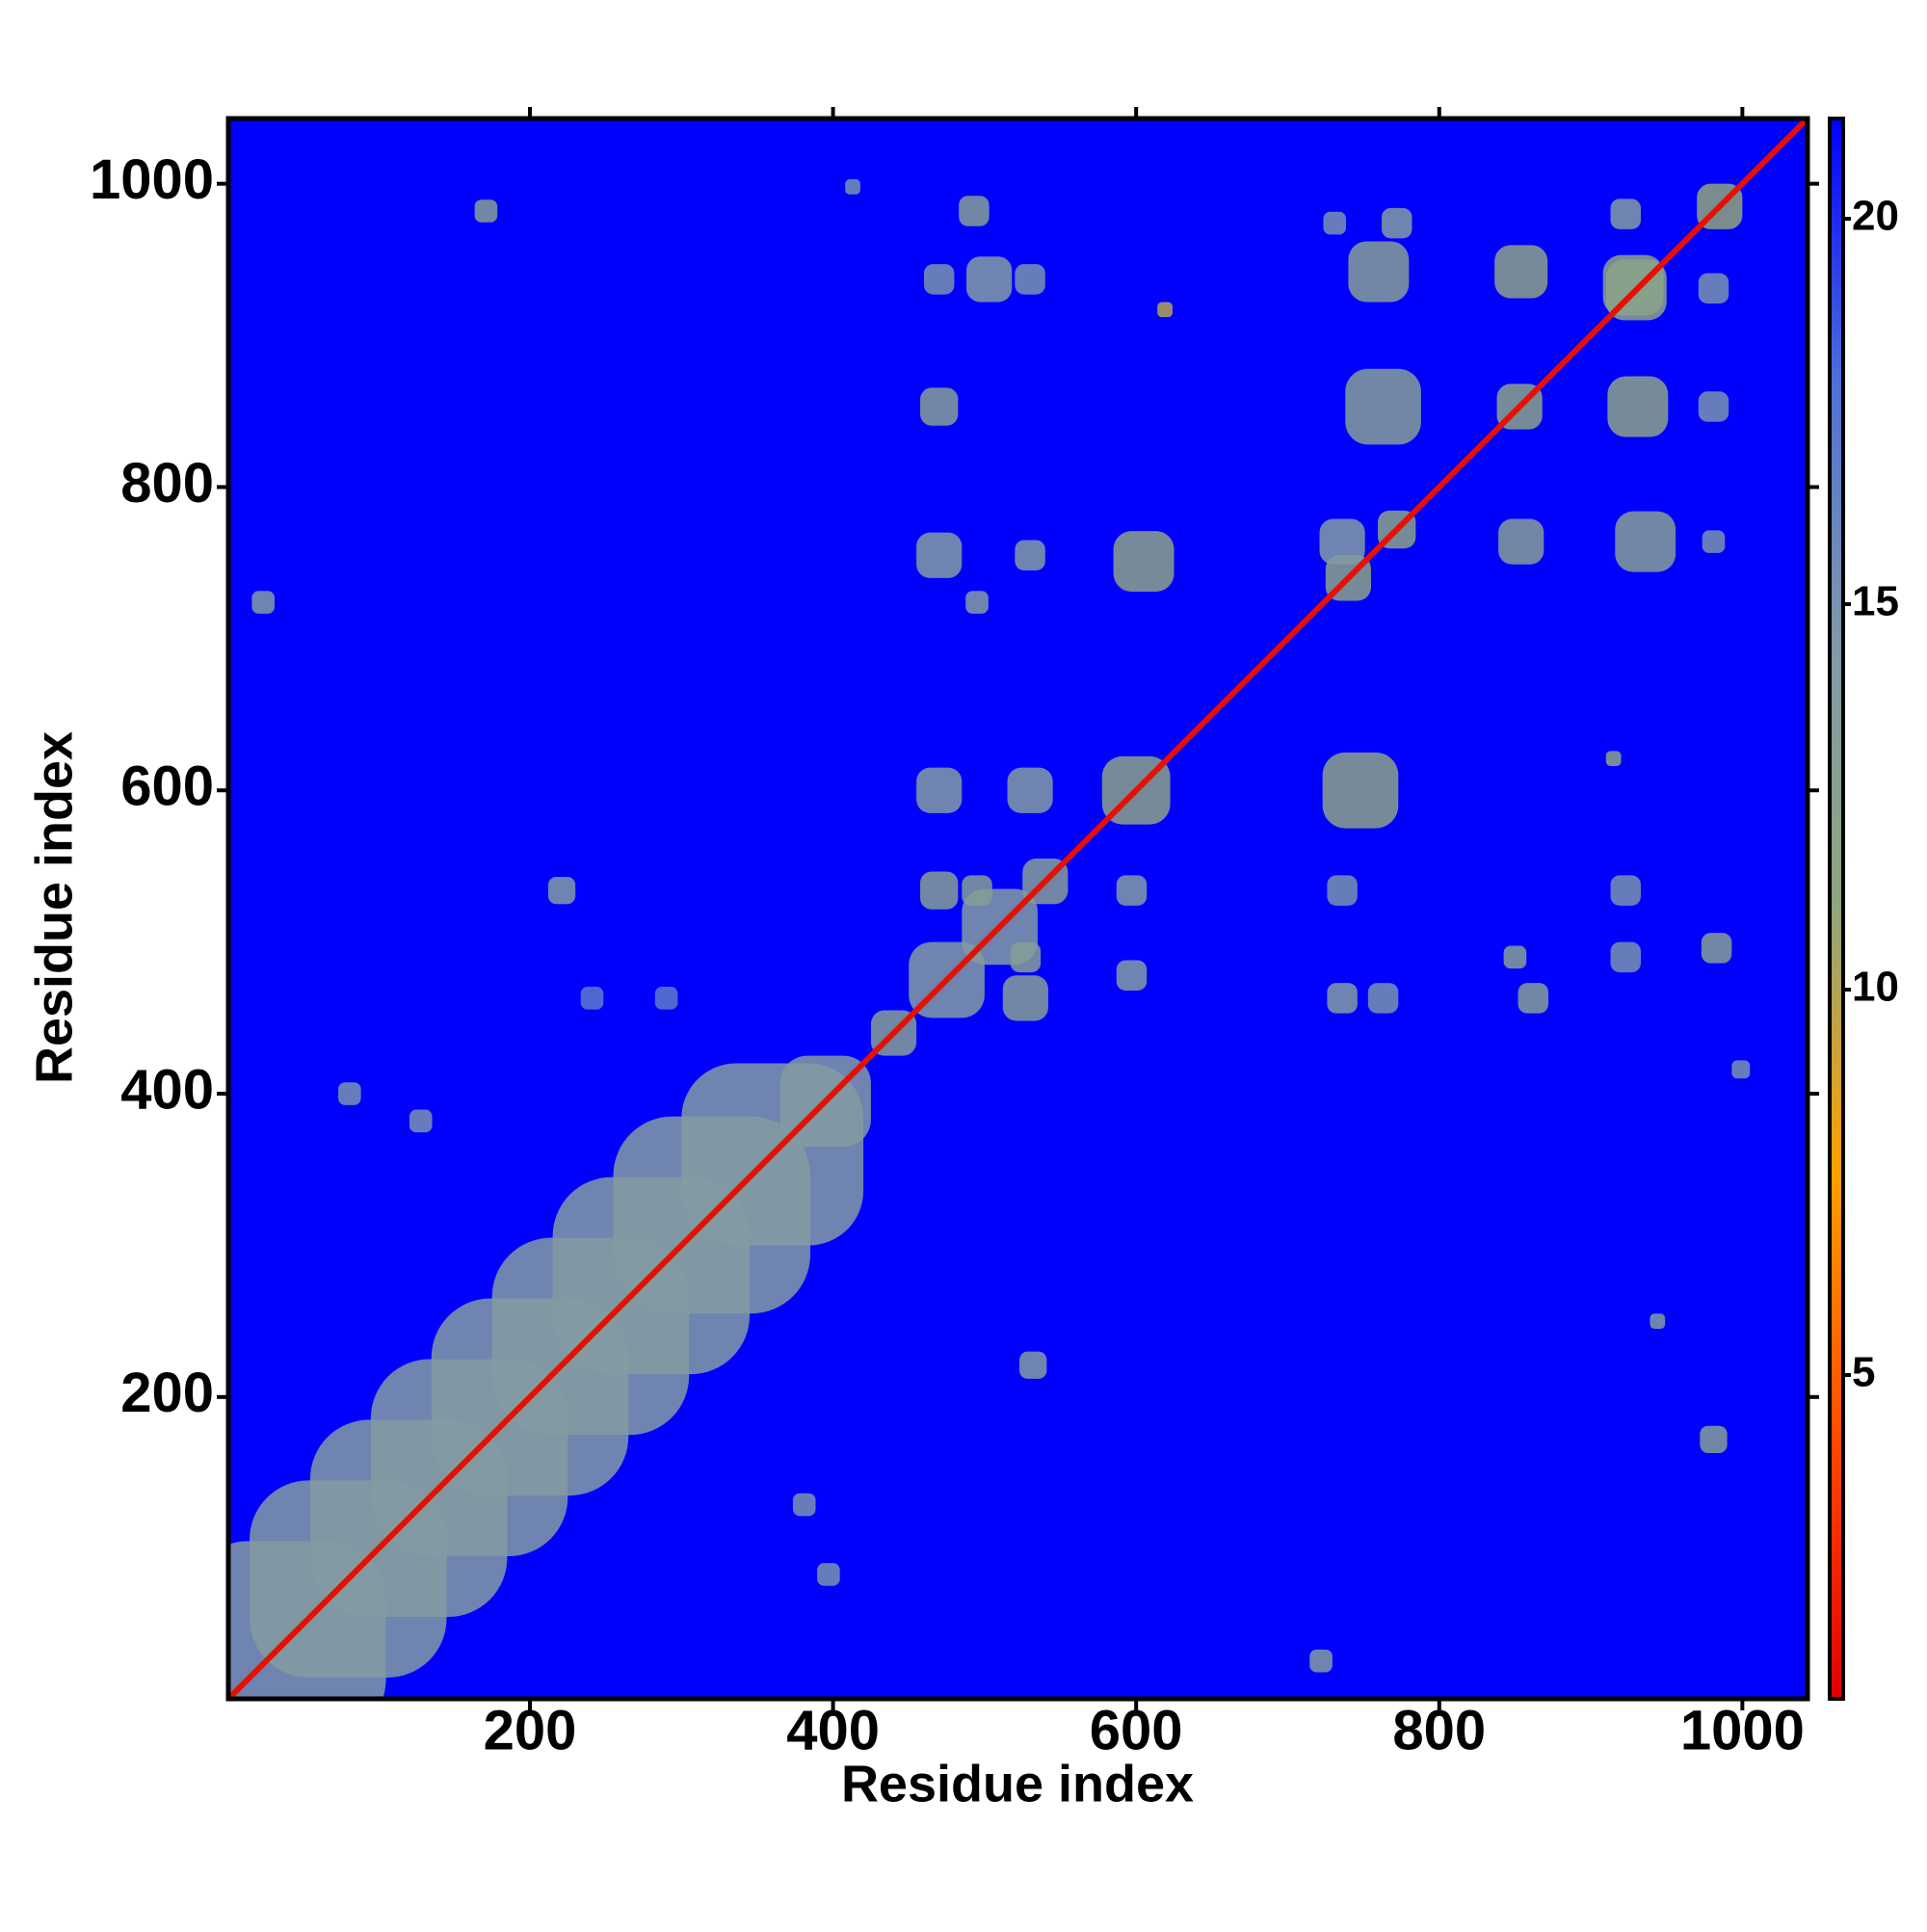  What do you see at coordinates (1875, 216) in the screenshot?
I see `colorbar-tick-label: 20` at bounding box center [1875, 216].